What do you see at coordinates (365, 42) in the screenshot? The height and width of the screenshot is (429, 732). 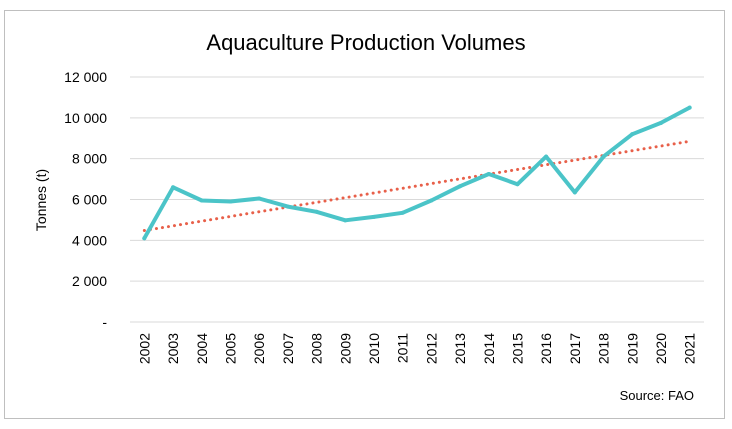 I see `chart-title: Aquaculture Production Volumes` at bounding box center [365, 42].